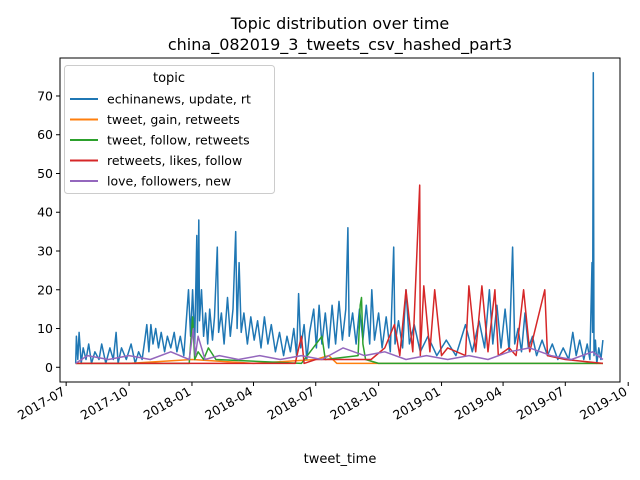 Image resolution: width=640 pixels, height=480 pixels. Describe the element at coordinates (169, 181) in the screenshot. I see `legend-label-4: love, followers, new` at that location.